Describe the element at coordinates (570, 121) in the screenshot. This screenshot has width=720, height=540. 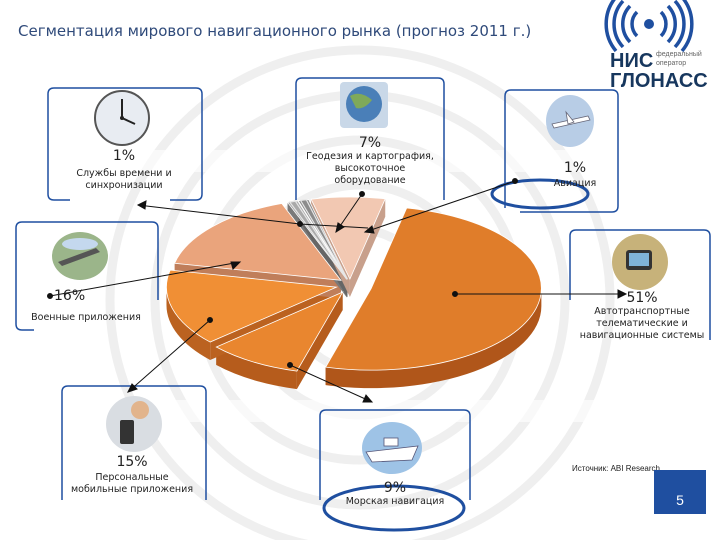
I see `airplane-icon` at that location.